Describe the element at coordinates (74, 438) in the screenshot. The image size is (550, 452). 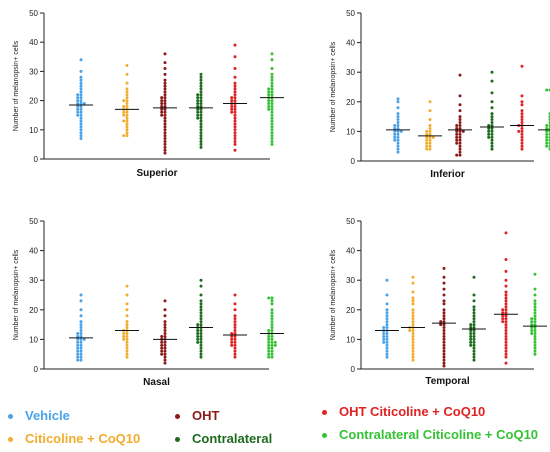
I see `legend-item-citicoline-coq10: Citicoline + CoQ10` at that location.